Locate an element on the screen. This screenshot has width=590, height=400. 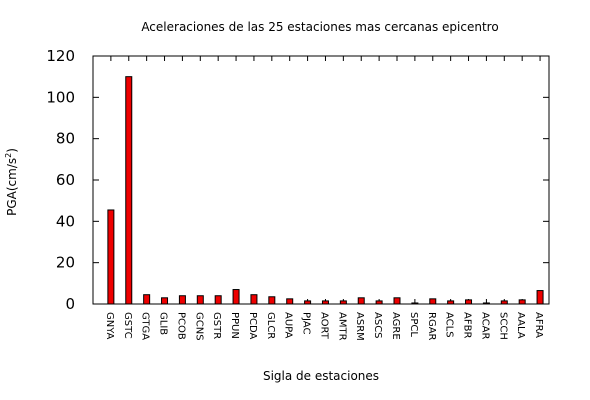
x-tick-label: SPCL is located at coordinates (413, 324).